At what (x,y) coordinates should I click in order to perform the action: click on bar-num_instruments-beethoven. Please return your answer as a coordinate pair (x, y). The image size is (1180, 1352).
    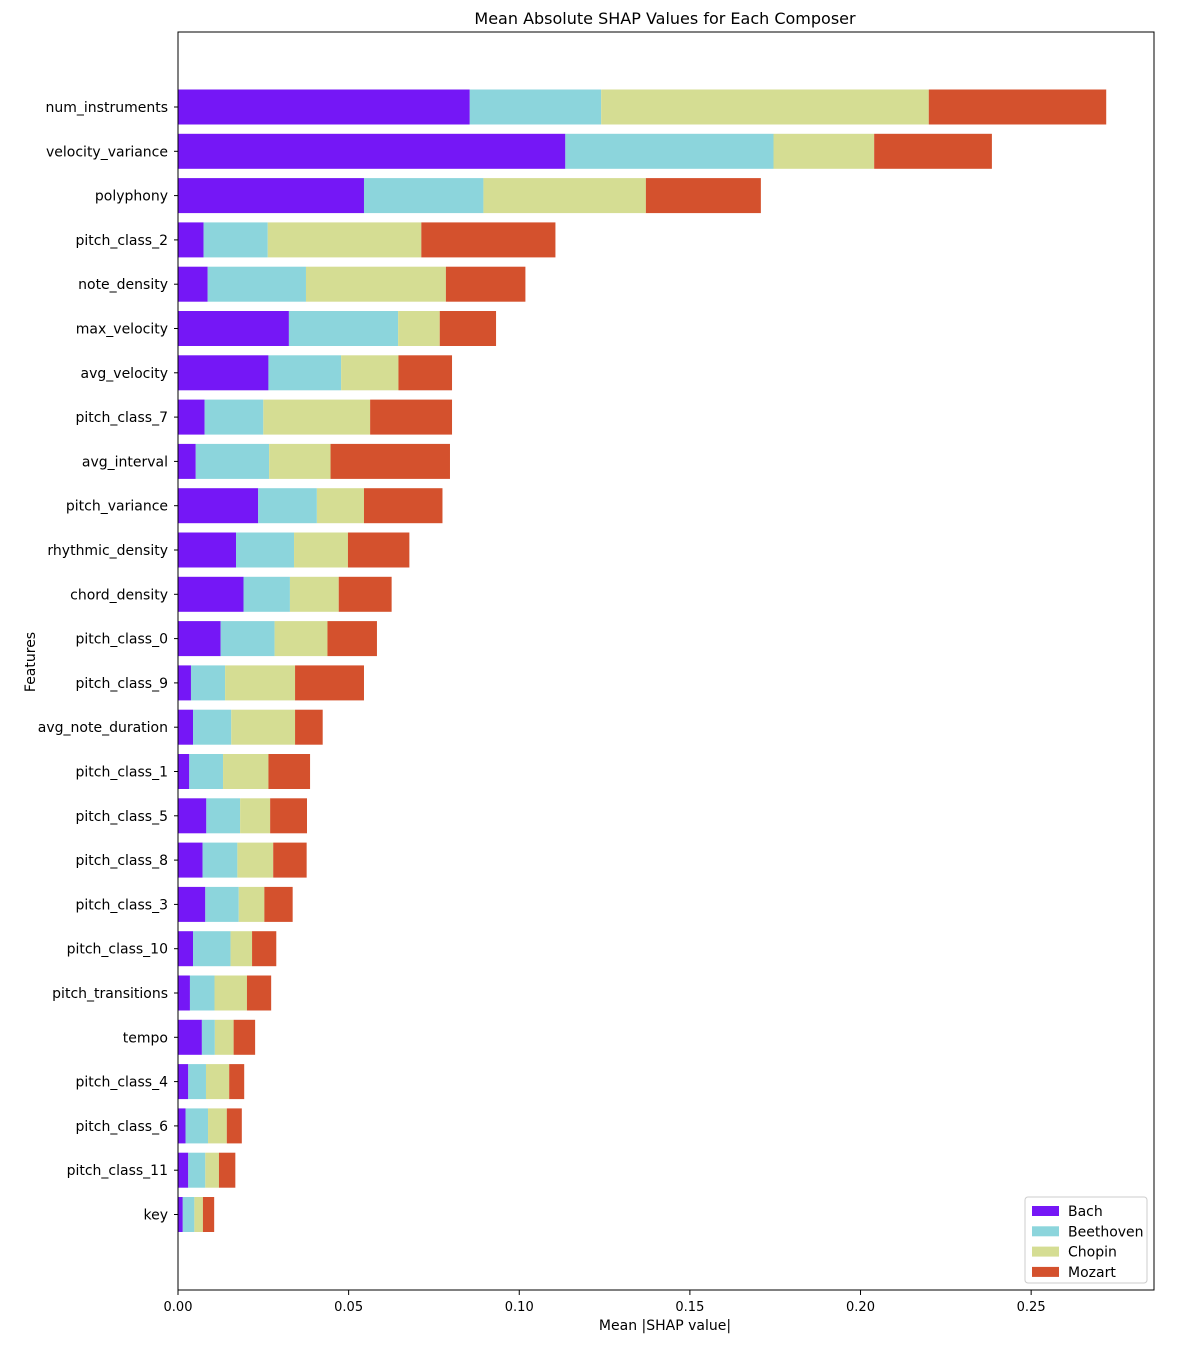
    Looking at the image, I should click on (535, 107).